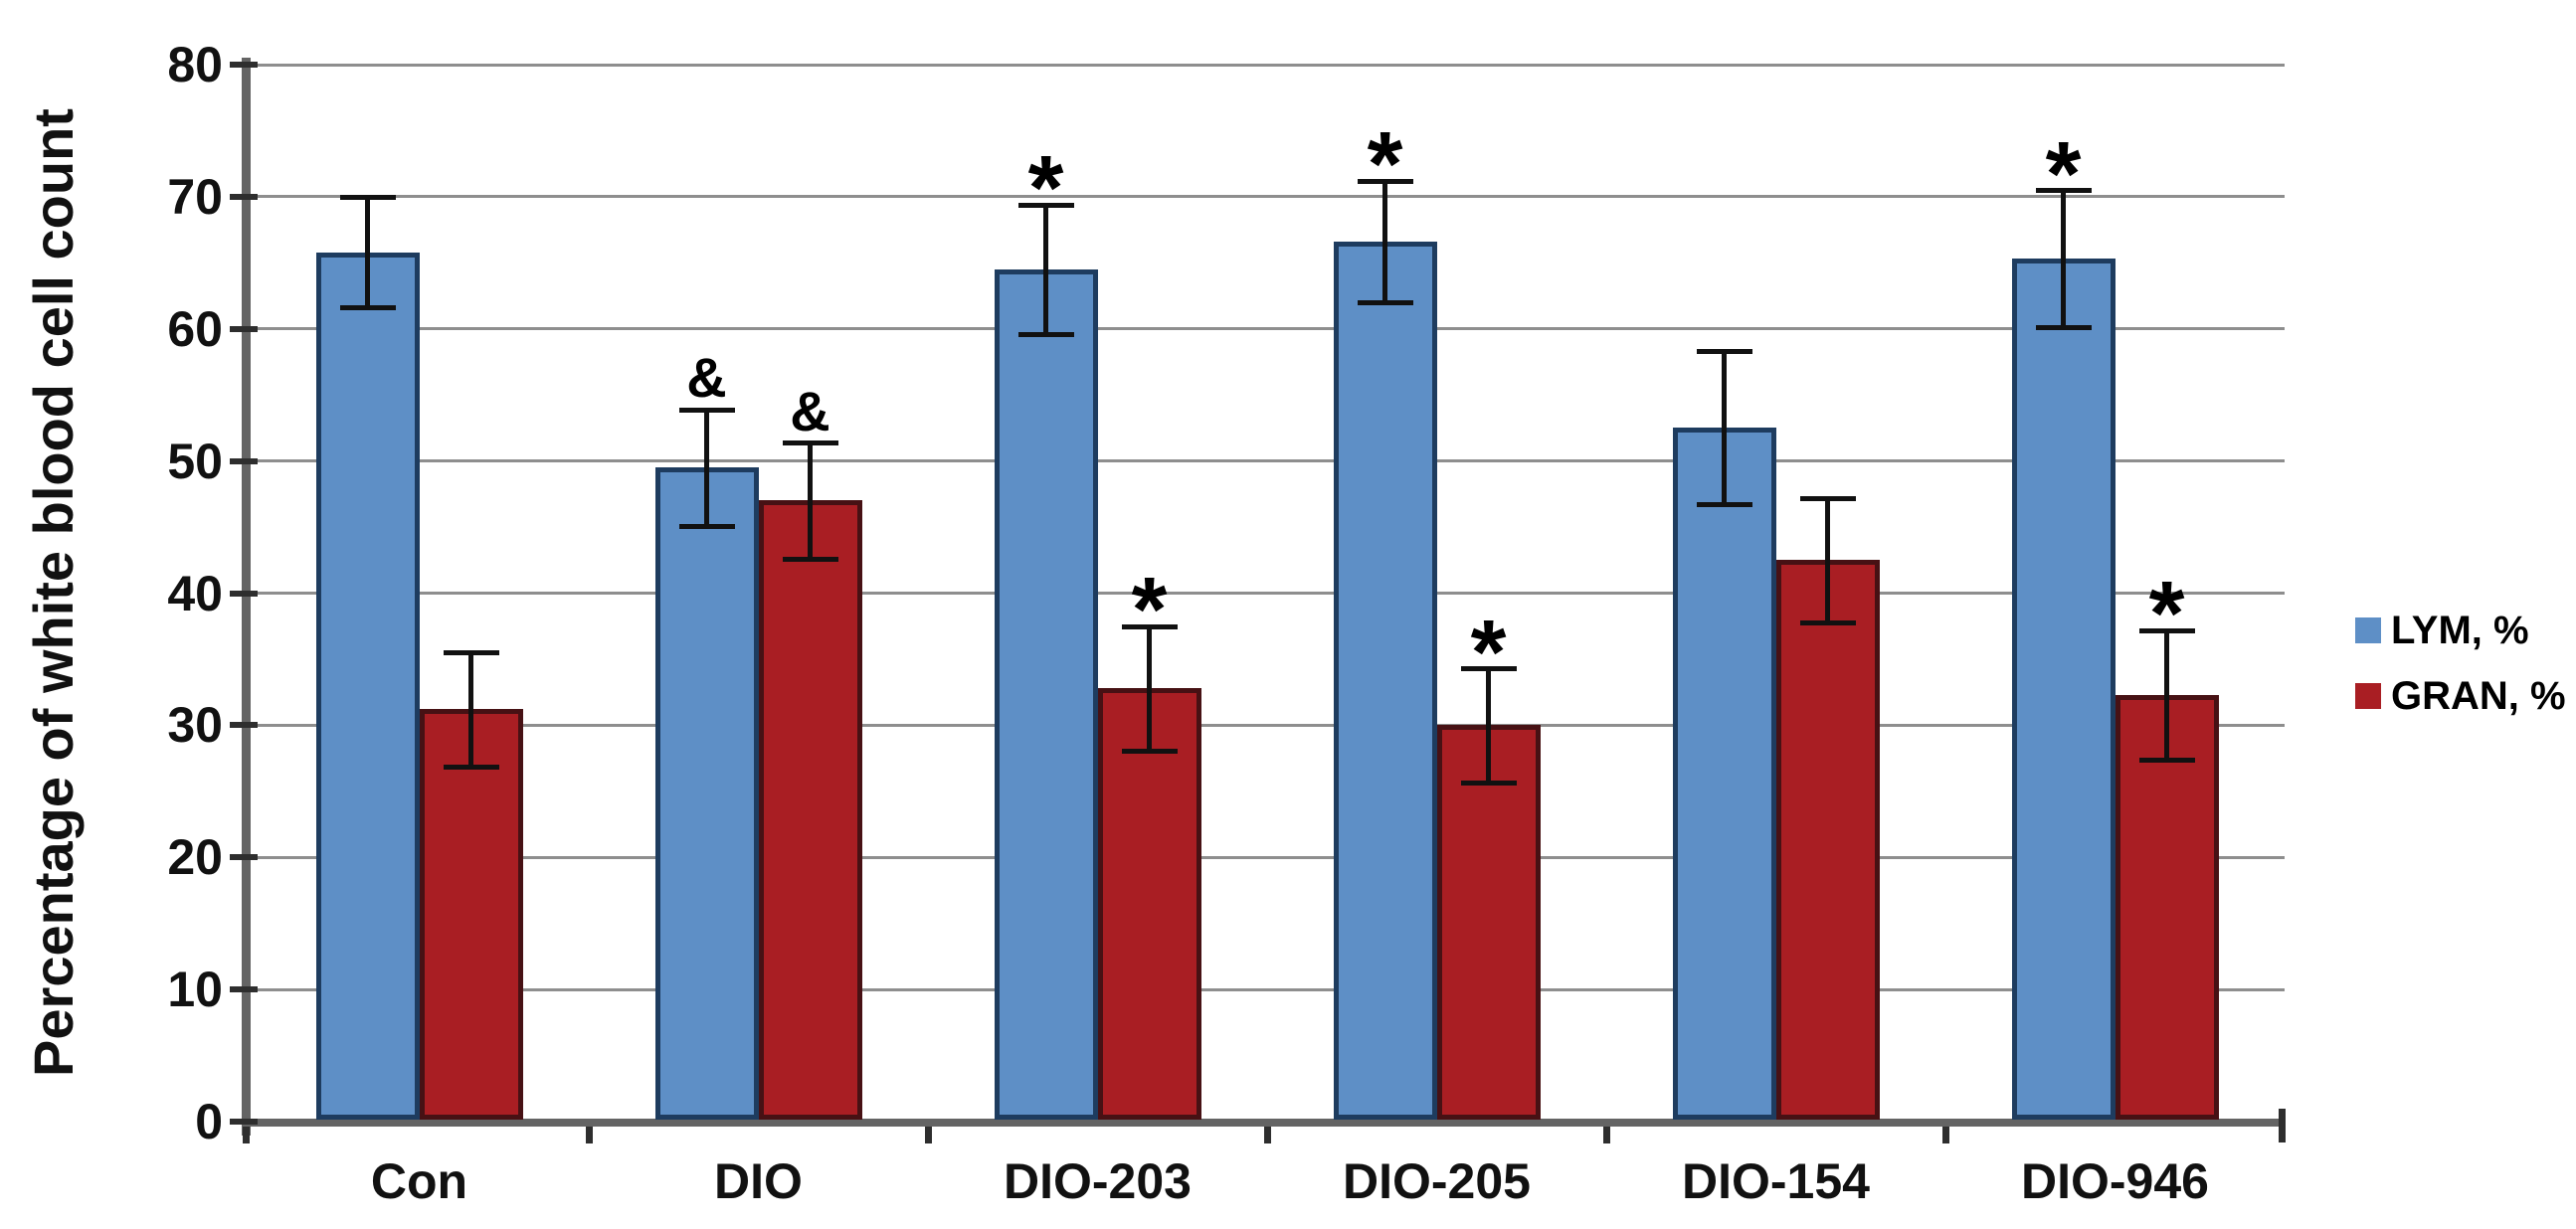 Image resolution: width=2576 pixels, height=1229 pixels. Describe the element at coordinates (419, 1181) in the screenshot. I see `x-category-label: Con` at that location.